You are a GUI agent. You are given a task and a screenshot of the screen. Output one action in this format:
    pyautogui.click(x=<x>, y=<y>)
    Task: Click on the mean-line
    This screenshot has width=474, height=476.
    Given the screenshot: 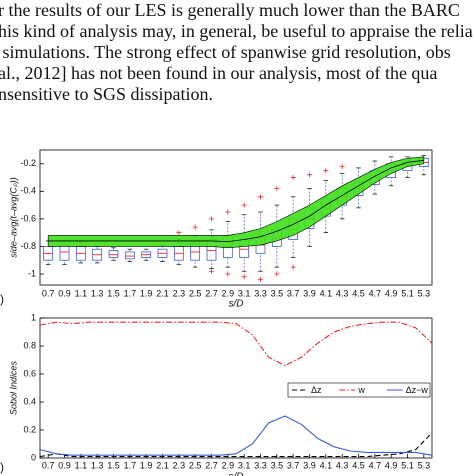 What is the action you would take?
    pyautogui.click(x=236, y=201)
    